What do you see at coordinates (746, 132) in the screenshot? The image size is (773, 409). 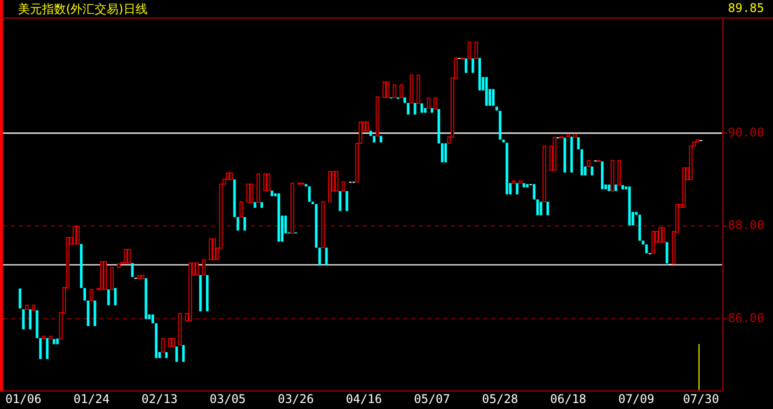 I see `y-tick-label: 90.00` at bounding box center [746, 132].